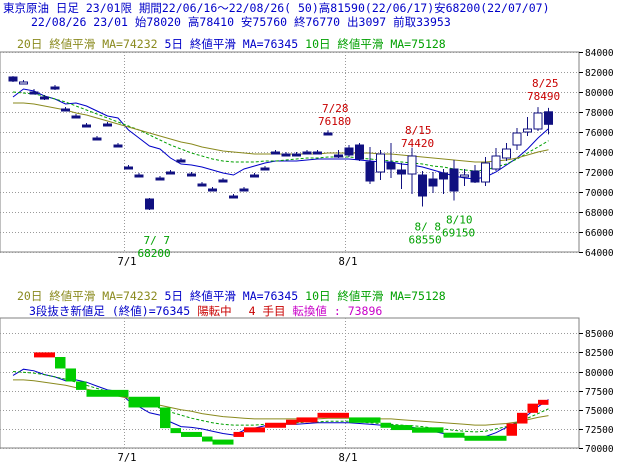  I want to click on three-line-info: 3段抜き新値足 (終値)=76345 陽転中 4 手目 転換値 : 73896, so click(205, 311).